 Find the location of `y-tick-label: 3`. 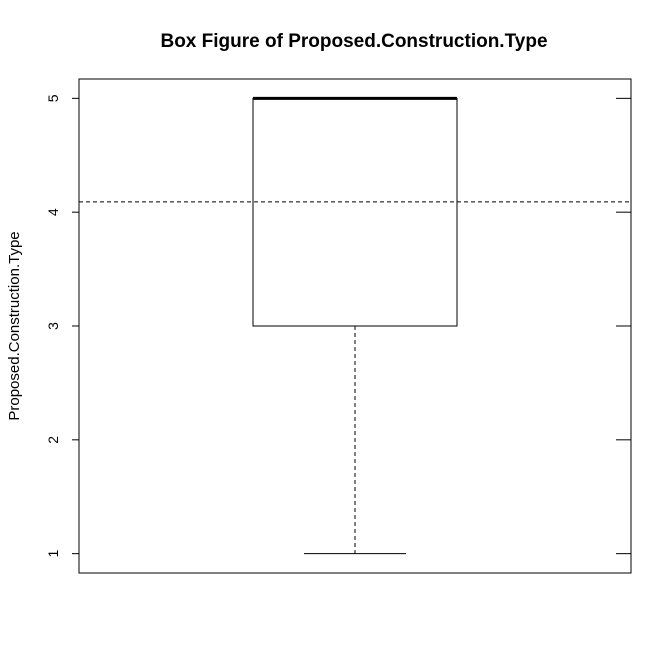

y-tick-label: 3 is located at coordinates (53, 326).